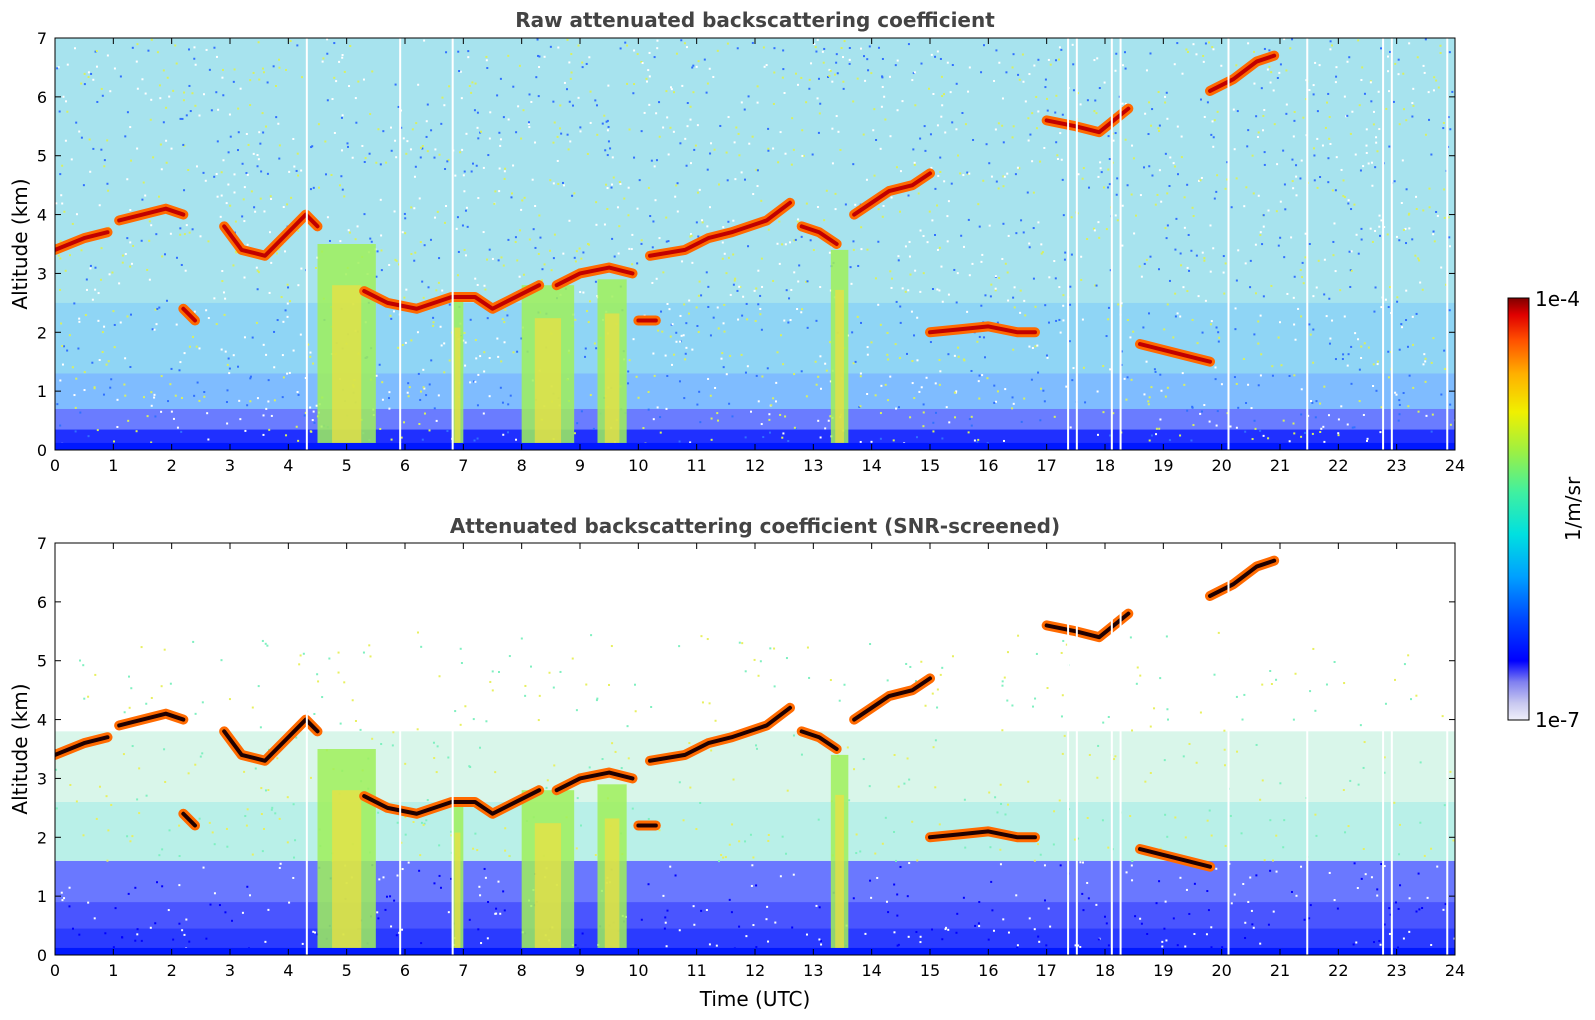  Describe the element at coordinates (930, 465) in the screenshot. I see `x-tick-label: 15` at that location.